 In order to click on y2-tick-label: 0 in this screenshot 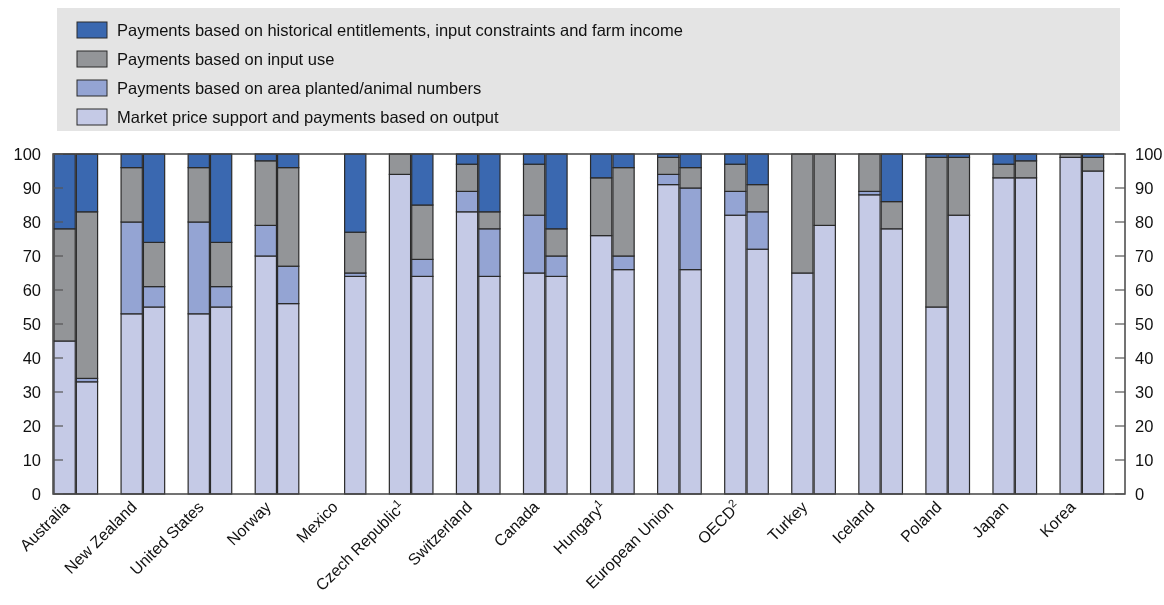, I will do `click(1140, 493)`.